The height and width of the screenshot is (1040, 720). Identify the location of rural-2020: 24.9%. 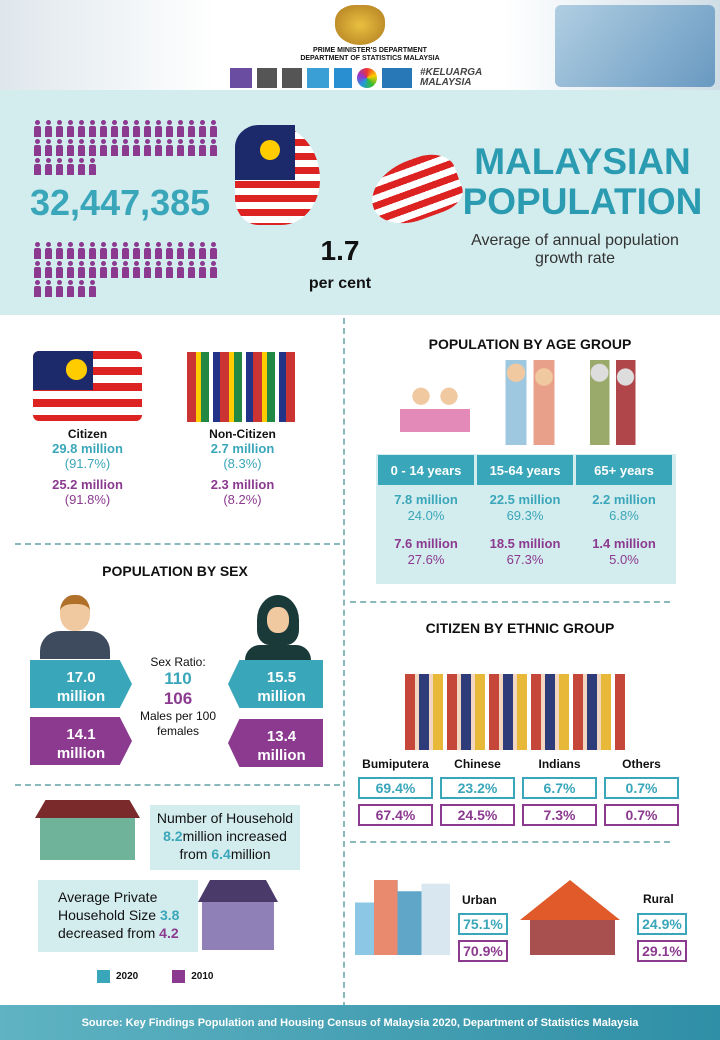
(662, 924).